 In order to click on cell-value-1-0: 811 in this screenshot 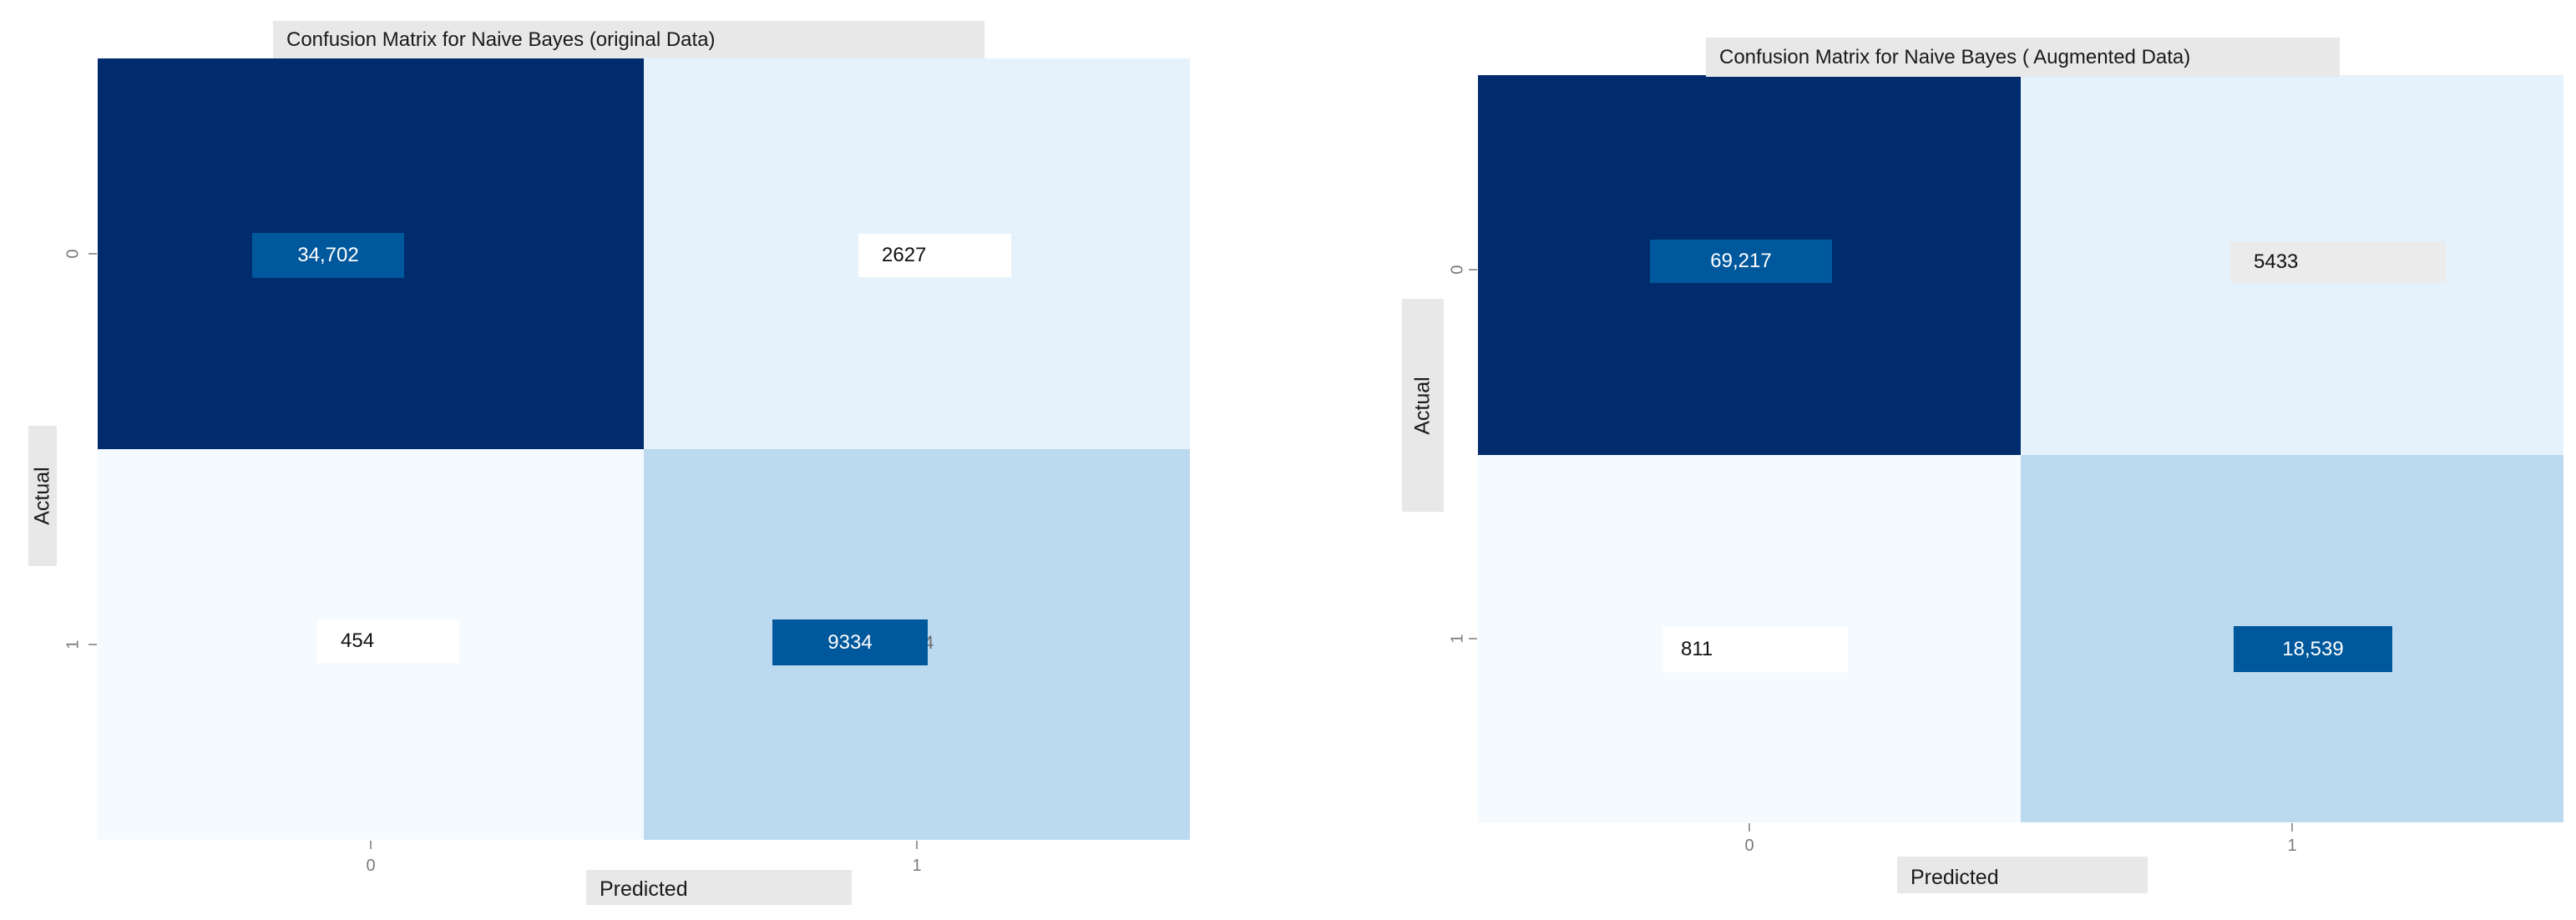, I will do `click(1755, 649)`.